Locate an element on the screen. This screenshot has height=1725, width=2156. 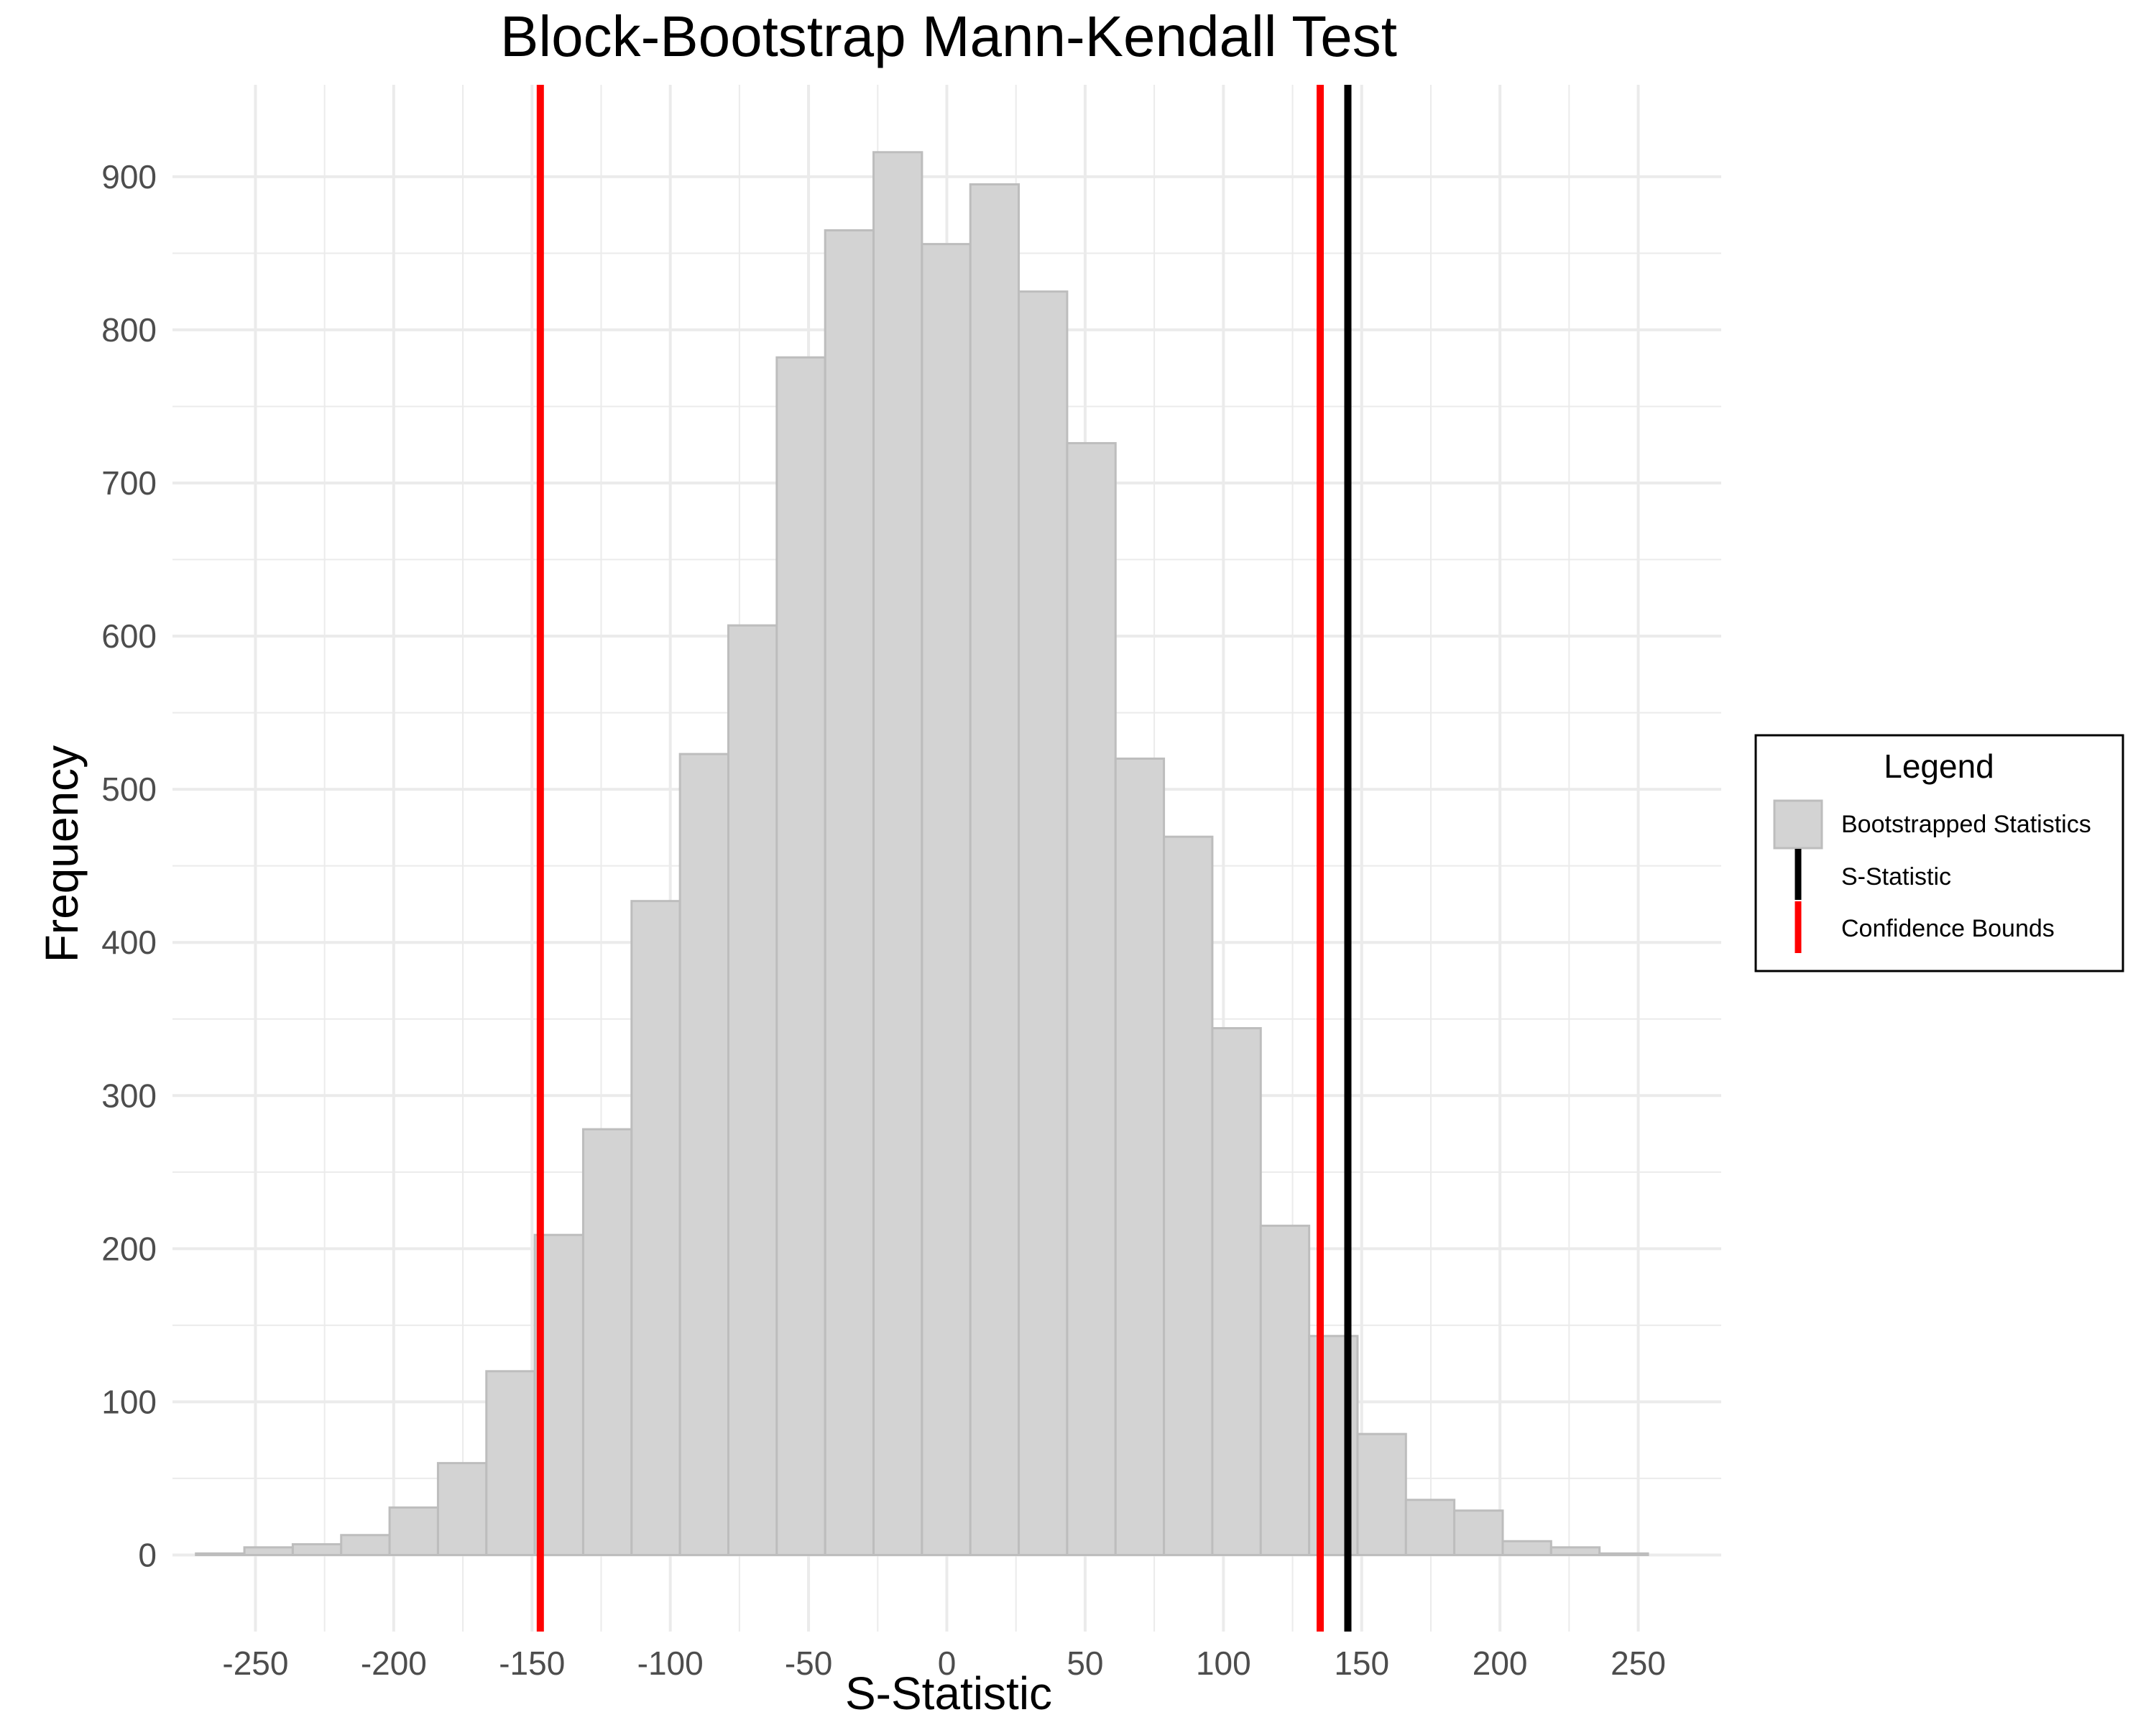
y-tick-label: 300 is located at coordinates (129, 1095).